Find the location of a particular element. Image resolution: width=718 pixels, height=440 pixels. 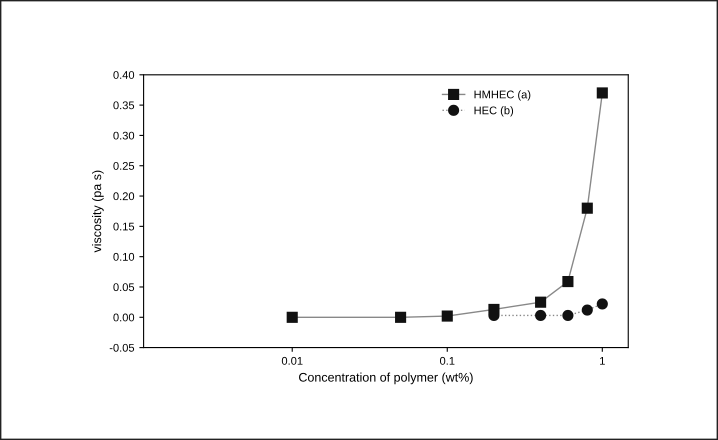

x-axis-title: Concentration of polymer (wt%) is located at coordinates (386, 378).